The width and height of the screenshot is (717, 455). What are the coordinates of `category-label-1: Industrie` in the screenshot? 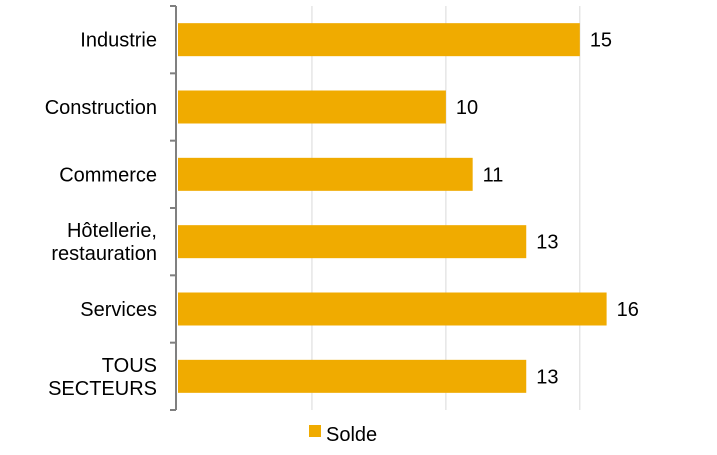 It's located at (118, 41).